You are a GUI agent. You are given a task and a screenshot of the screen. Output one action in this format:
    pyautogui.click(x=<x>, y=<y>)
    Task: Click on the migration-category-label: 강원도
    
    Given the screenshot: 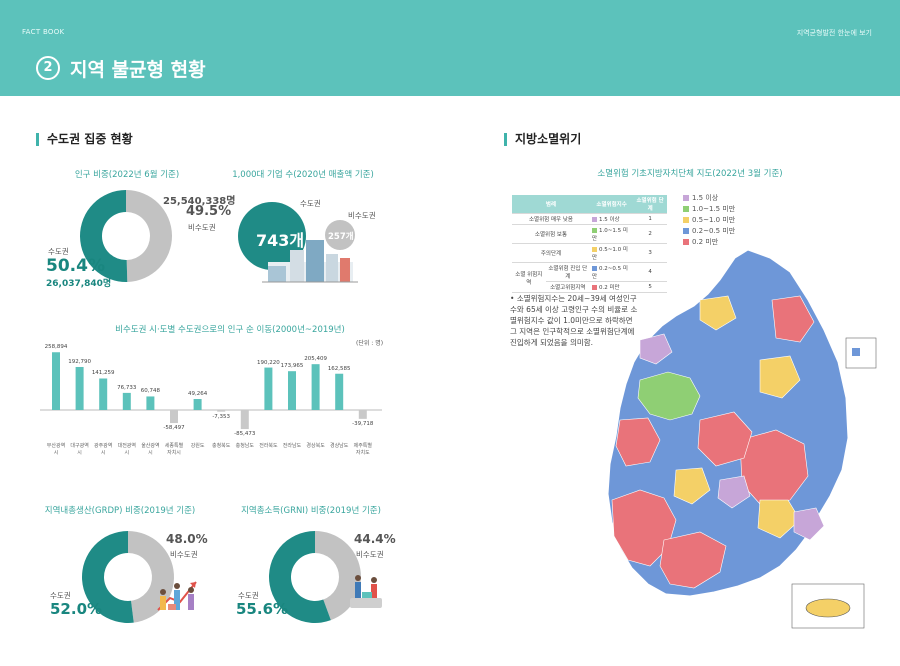 What is the action you would take?
    pyautogui.click(x=197, y=446)
    